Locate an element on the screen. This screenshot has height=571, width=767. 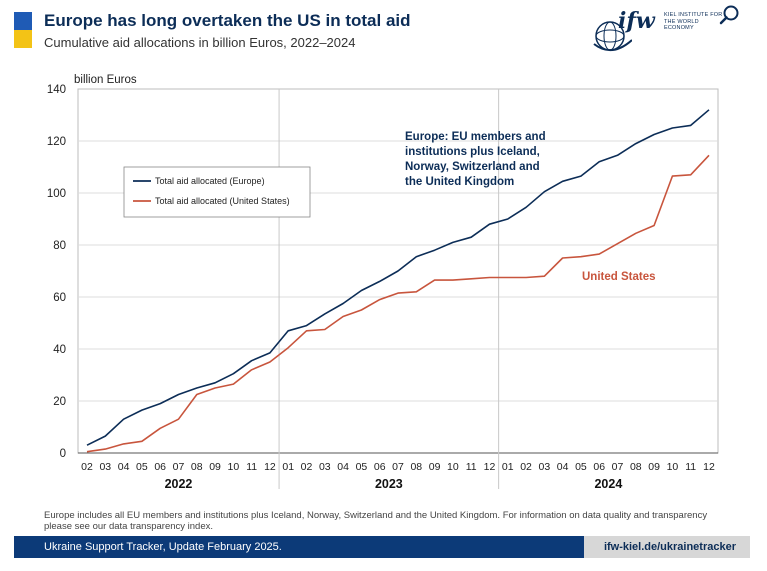
us-annotation: United States is located at coordinates (619, 277).